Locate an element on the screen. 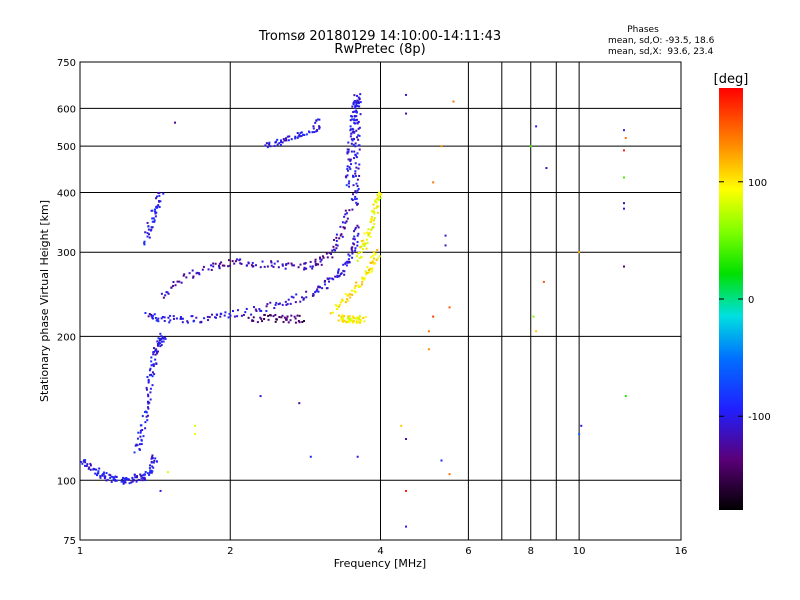  x-tick-label: 6 is located at coordinates (468, 551).